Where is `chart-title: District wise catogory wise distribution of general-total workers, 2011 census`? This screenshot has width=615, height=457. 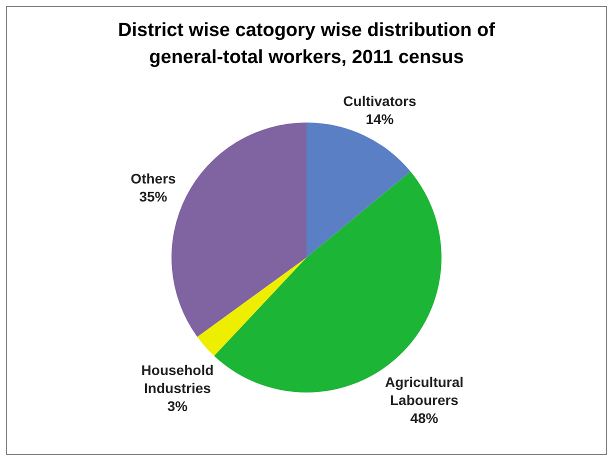
chart-title: District wise catogory wise distribution of general-total workers, 2011 census is located at coordinates (307, 44).